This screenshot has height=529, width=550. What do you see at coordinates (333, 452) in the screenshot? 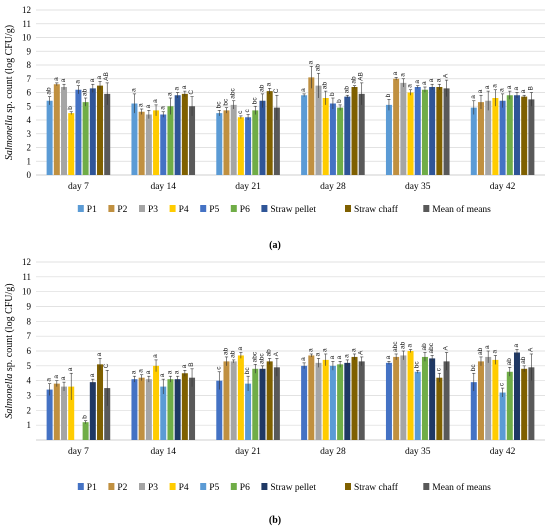
I see `x-category-label: day 28` at bounding box center [333, 452].